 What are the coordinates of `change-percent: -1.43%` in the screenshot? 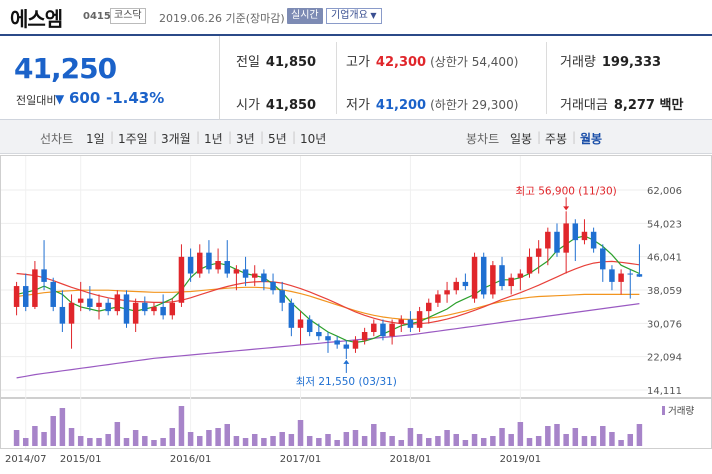 It's located at (135, 98).